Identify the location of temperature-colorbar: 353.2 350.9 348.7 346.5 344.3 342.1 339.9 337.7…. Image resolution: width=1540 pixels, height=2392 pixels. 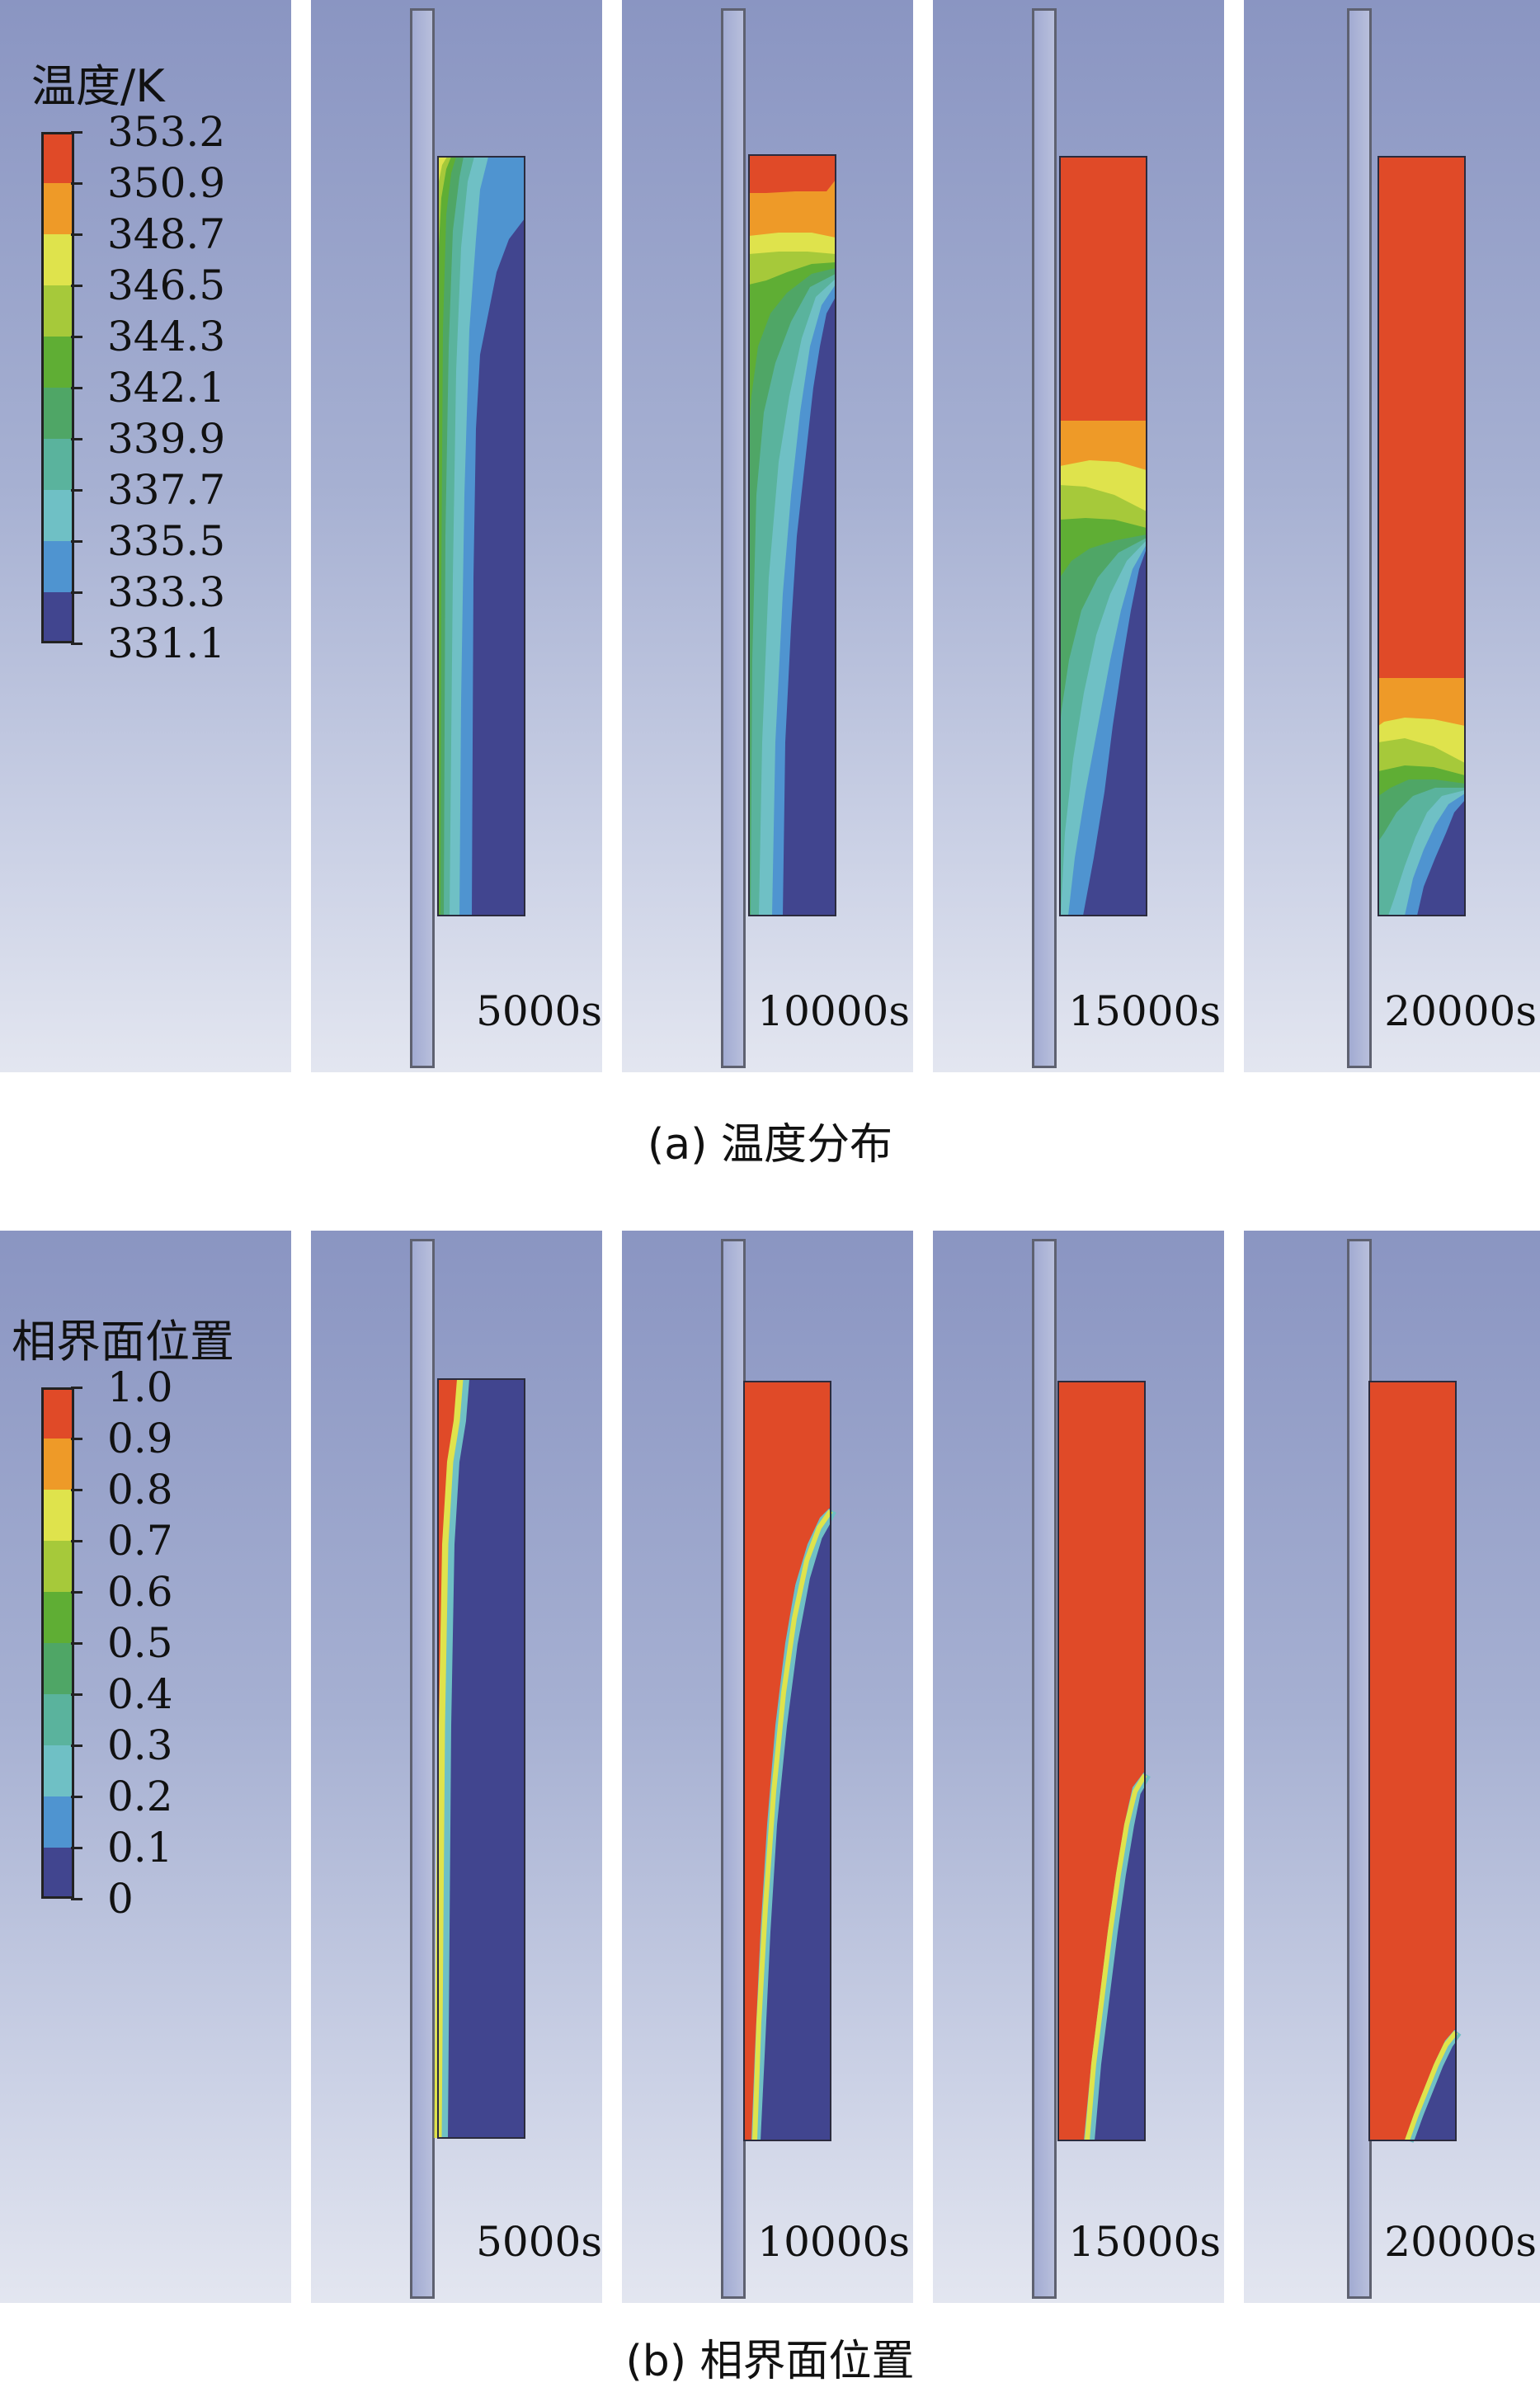
(133, 387).